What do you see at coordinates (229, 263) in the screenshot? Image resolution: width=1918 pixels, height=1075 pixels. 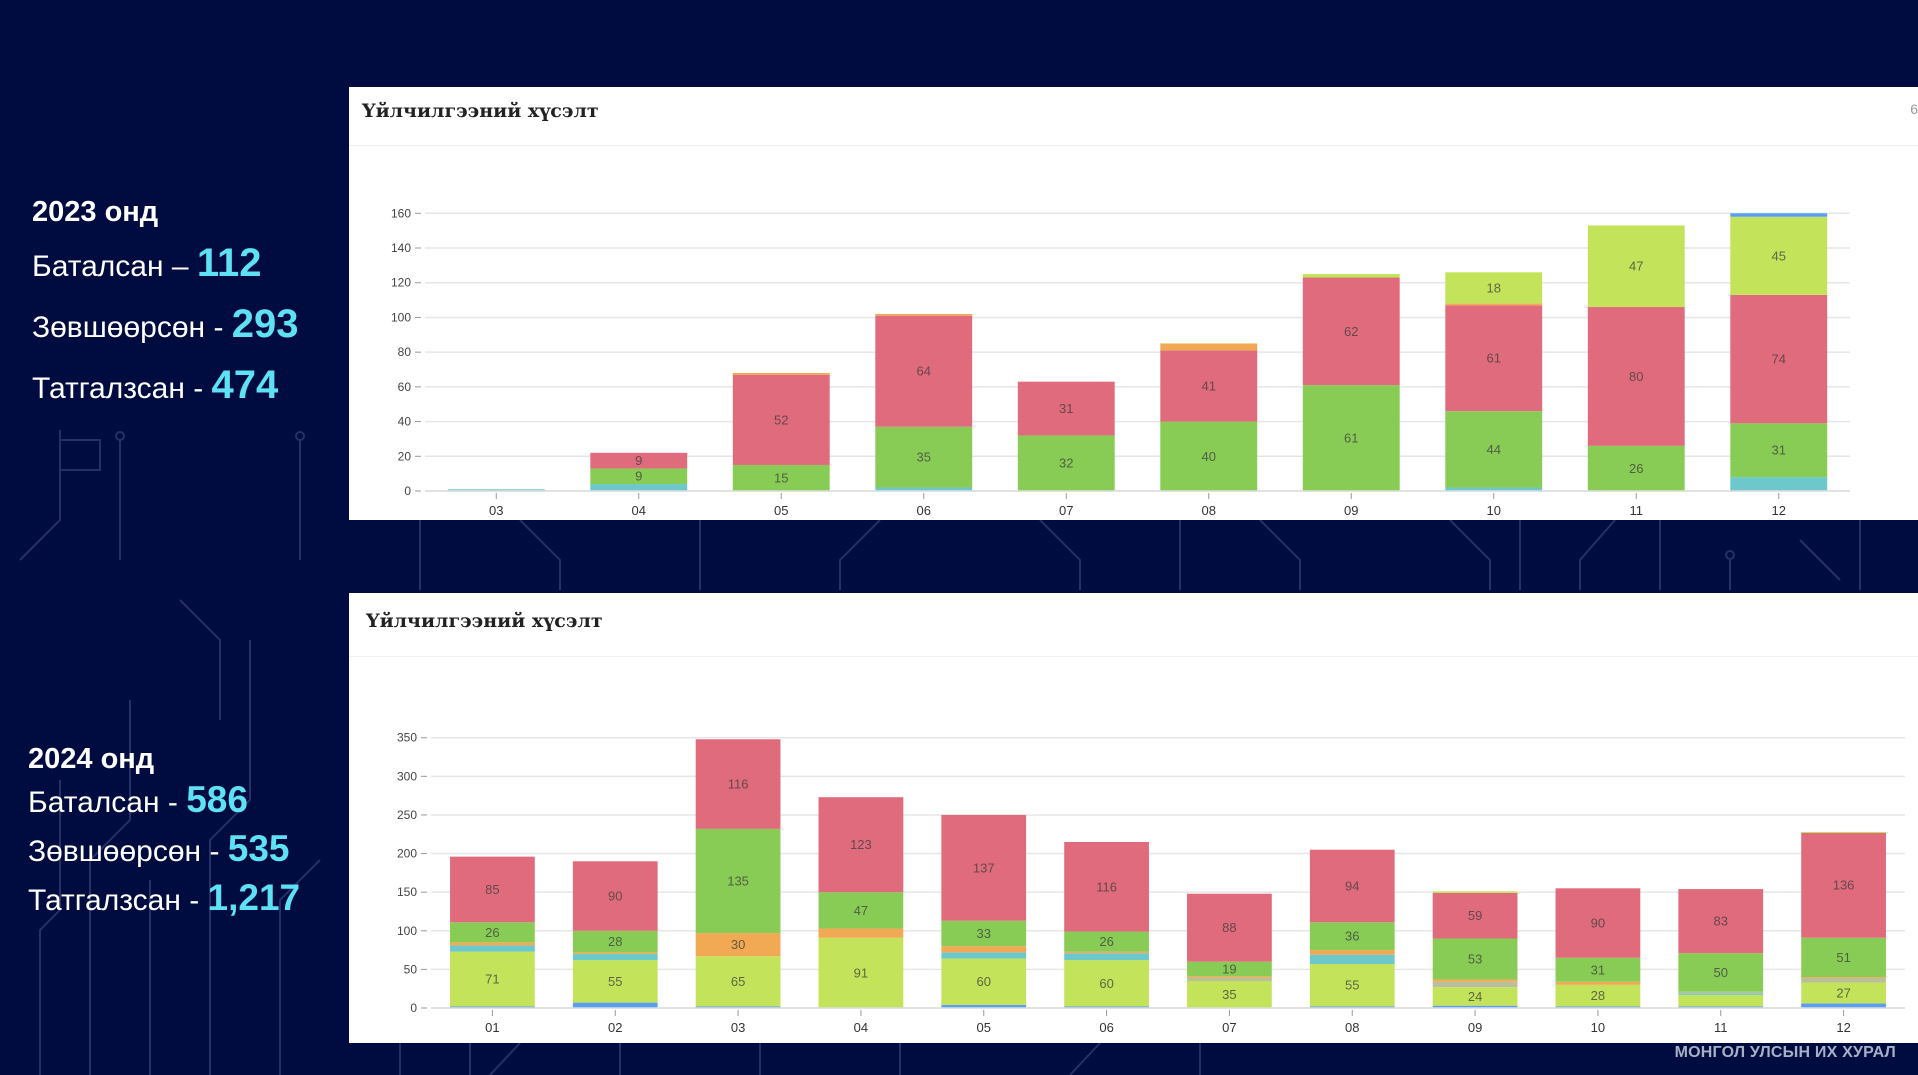 I see `approved-count: 112` at bounding box center [229, 263].